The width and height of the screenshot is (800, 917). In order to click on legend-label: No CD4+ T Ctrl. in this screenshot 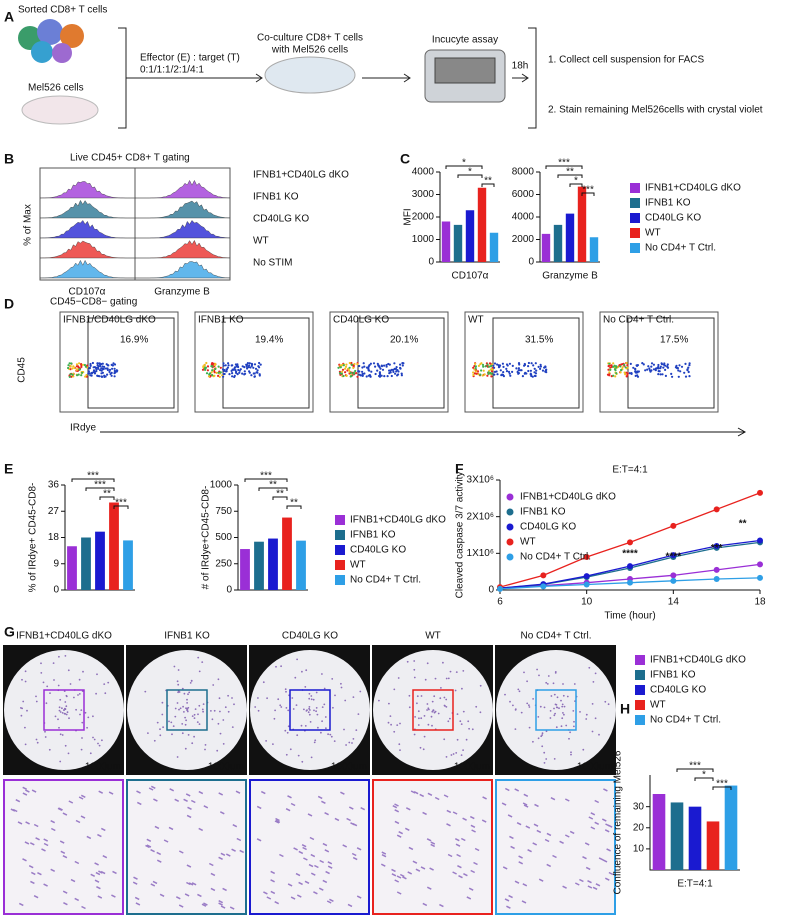, I will do `click(555, 557)`.